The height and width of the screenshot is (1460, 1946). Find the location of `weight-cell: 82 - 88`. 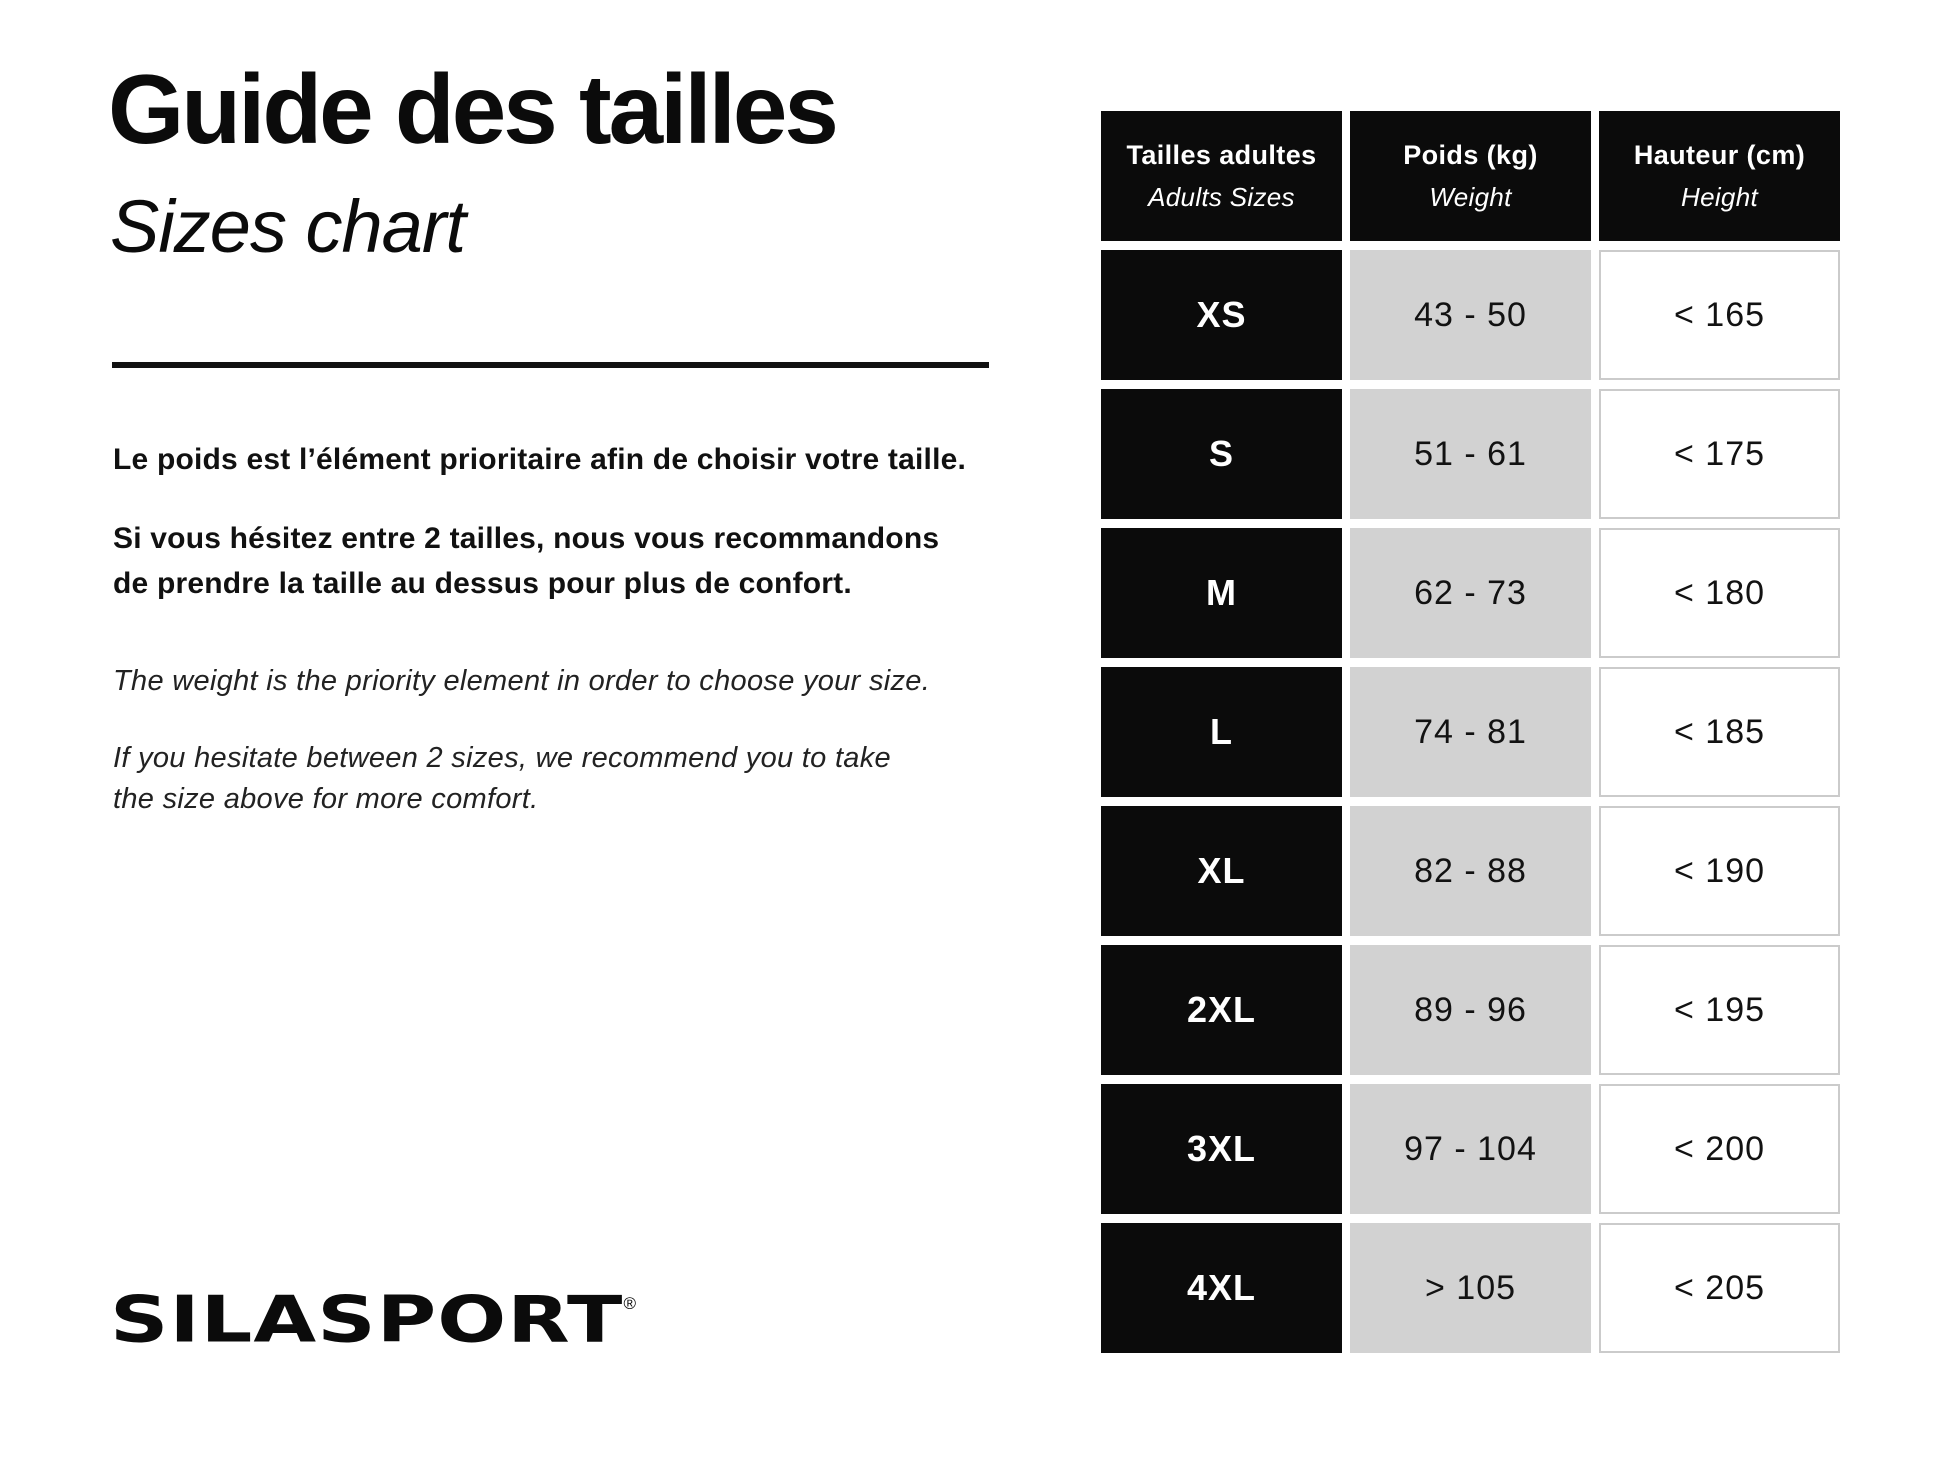

weight-cell: 82 - 88 is located at coordinates (1470, 871).